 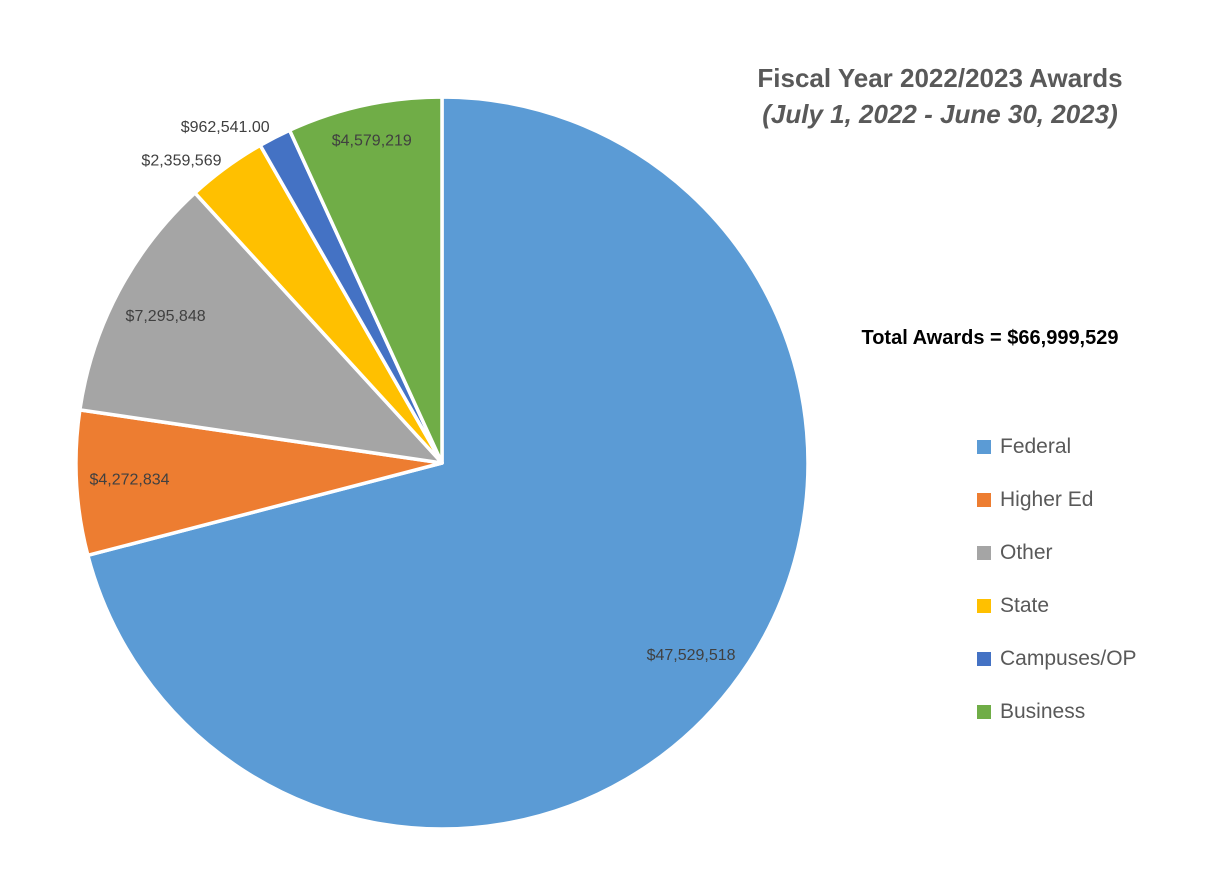 What do you see at coordinates (261, 328) in the screenshot?
I see `pie-slice-other` at bounding box center [261, 328].